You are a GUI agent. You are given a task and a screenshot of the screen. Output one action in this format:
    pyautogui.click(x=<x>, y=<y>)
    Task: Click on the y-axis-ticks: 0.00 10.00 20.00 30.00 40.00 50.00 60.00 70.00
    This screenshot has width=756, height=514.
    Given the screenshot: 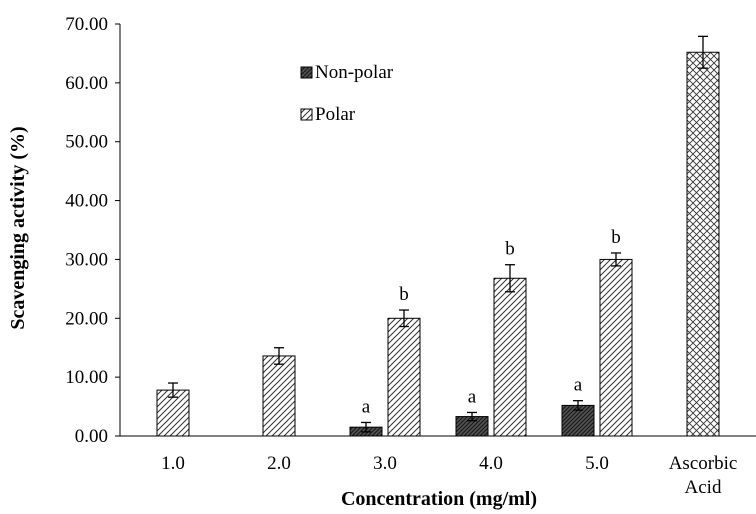 What is the action you would take?
    pyautogui.click(x=92, y=230)
    